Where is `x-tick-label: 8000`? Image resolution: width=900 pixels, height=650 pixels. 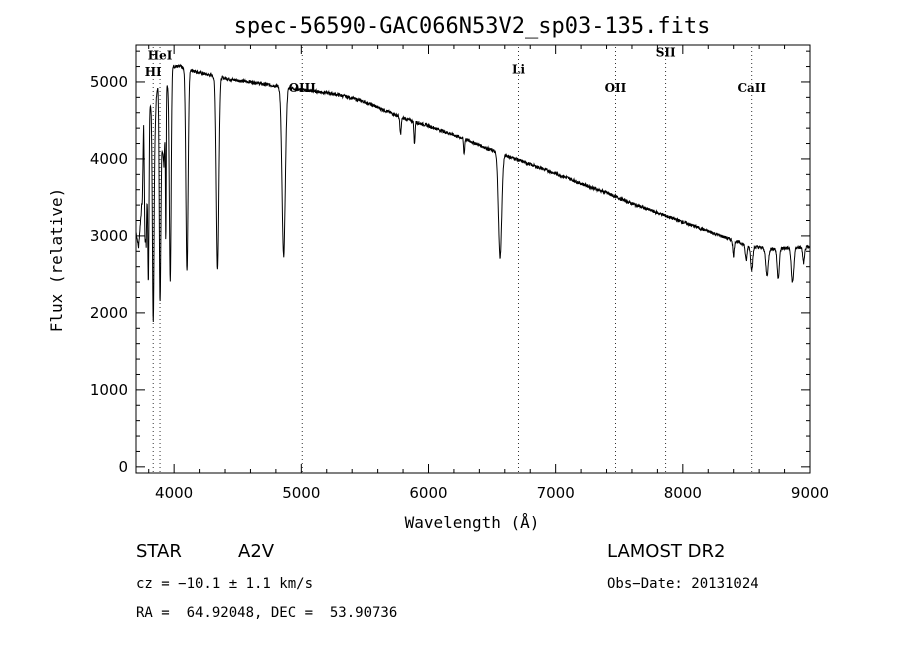
x-tick-label: 8000 is located at coordinates (683, 493).